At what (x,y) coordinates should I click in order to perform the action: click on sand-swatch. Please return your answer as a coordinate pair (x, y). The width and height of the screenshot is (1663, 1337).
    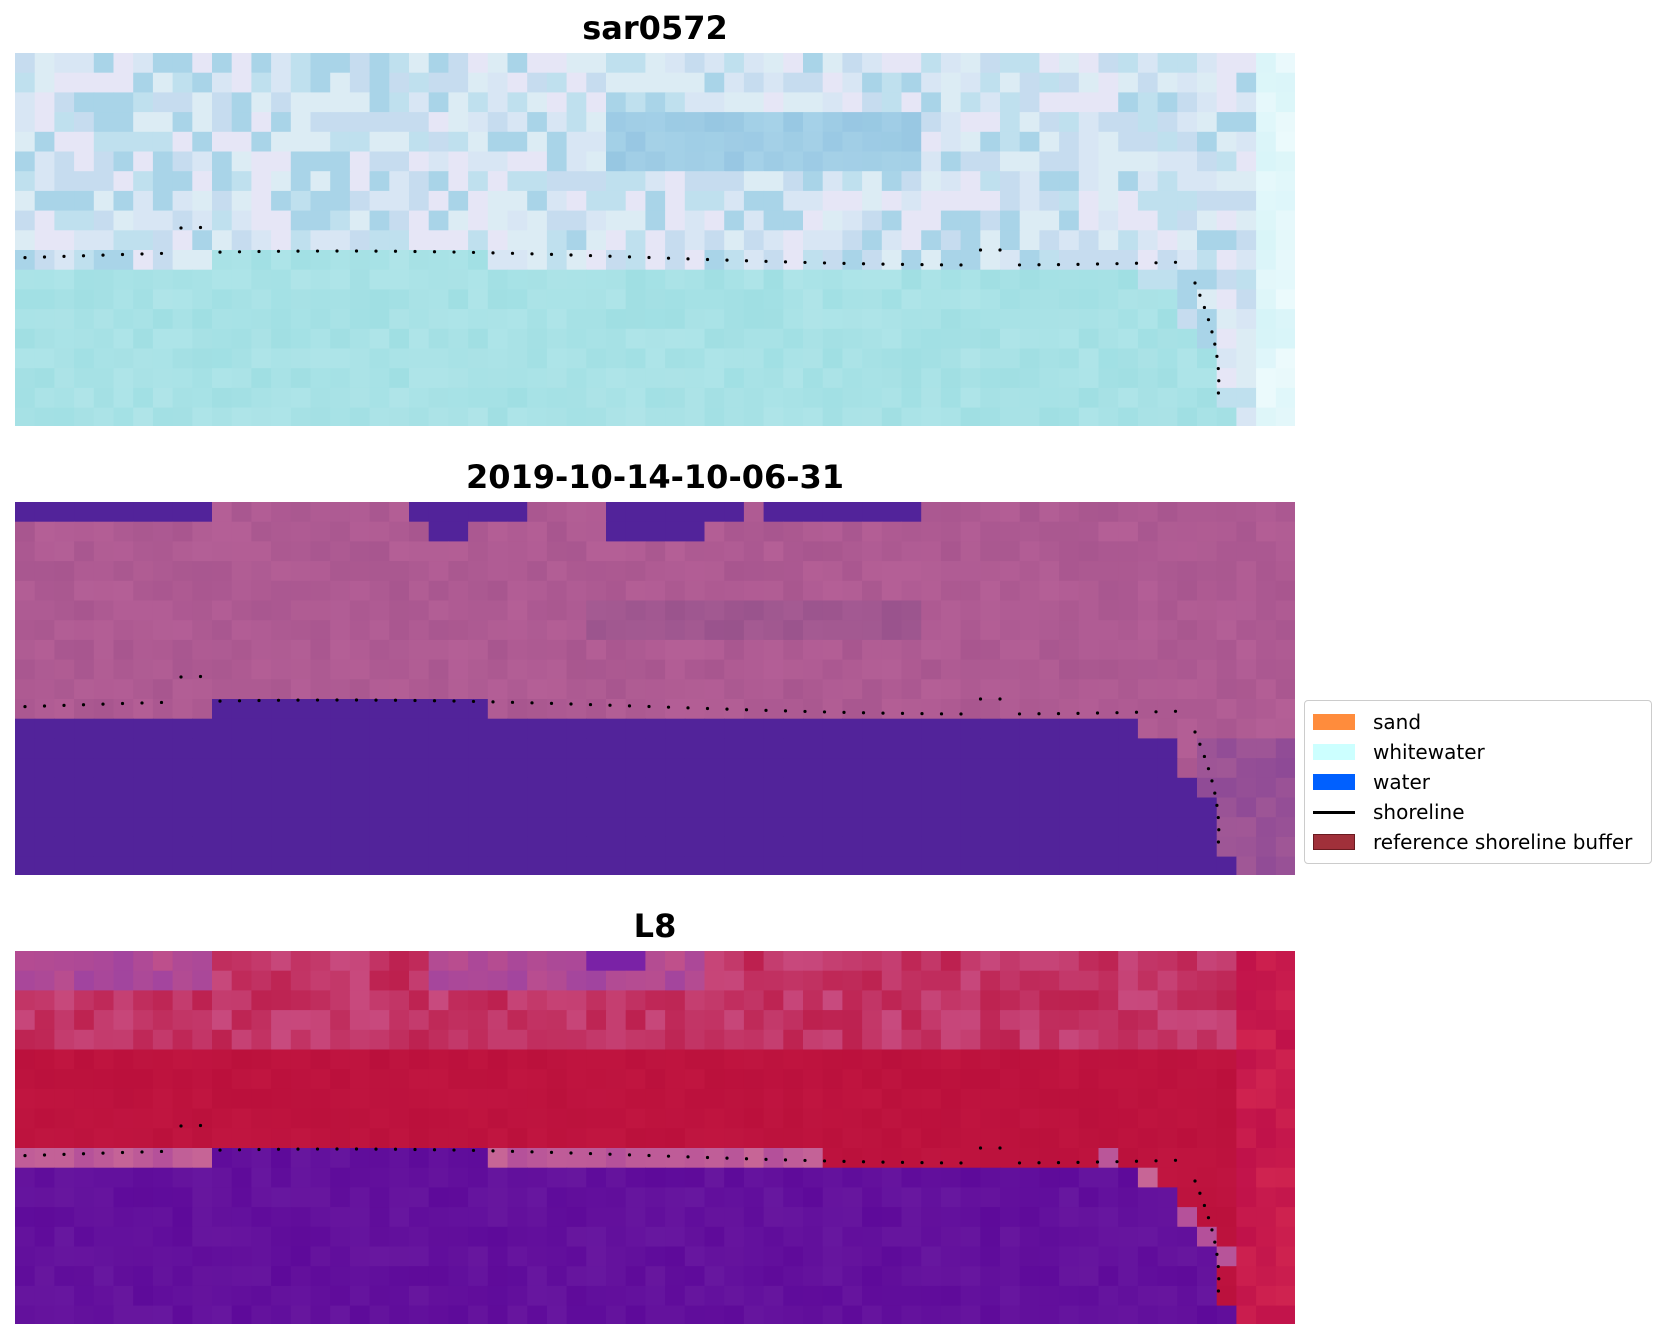
    Looking at the image, I should click on (1334, 722).